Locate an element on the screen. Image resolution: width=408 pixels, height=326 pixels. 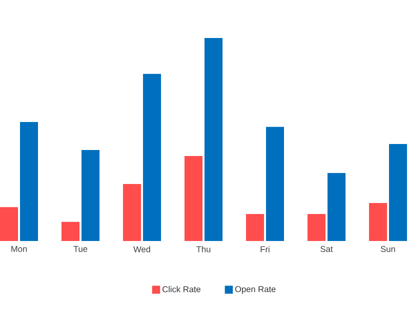
legend-label: Open Rate is located at coordinates (255, 290).